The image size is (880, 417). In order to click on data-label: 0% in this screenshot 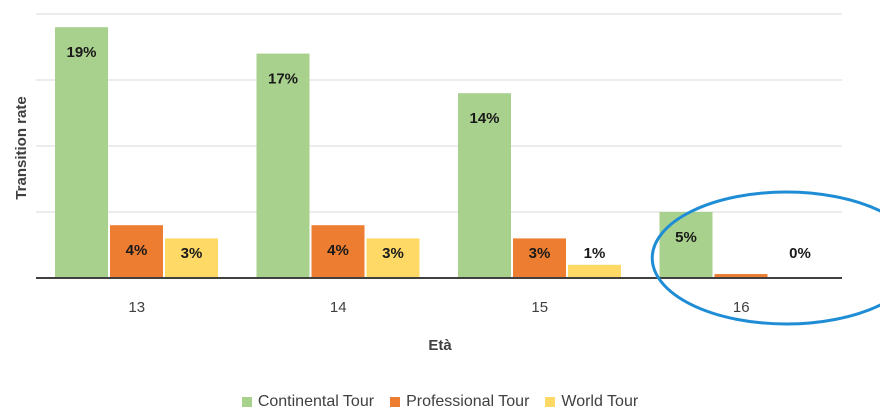, I will do `click(800, 253)`.